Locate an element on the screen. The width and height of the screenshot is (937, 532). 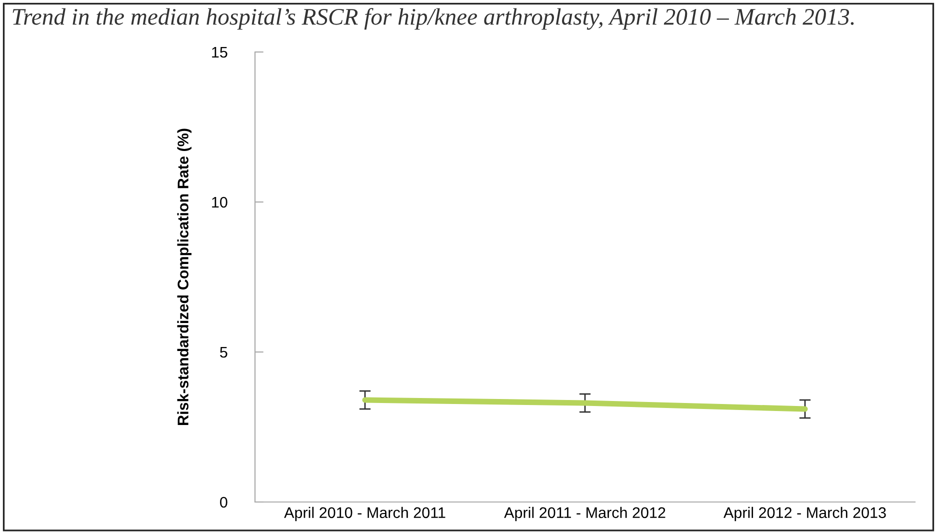
y-tick-label: 5 is located at coordinates (224, 352).